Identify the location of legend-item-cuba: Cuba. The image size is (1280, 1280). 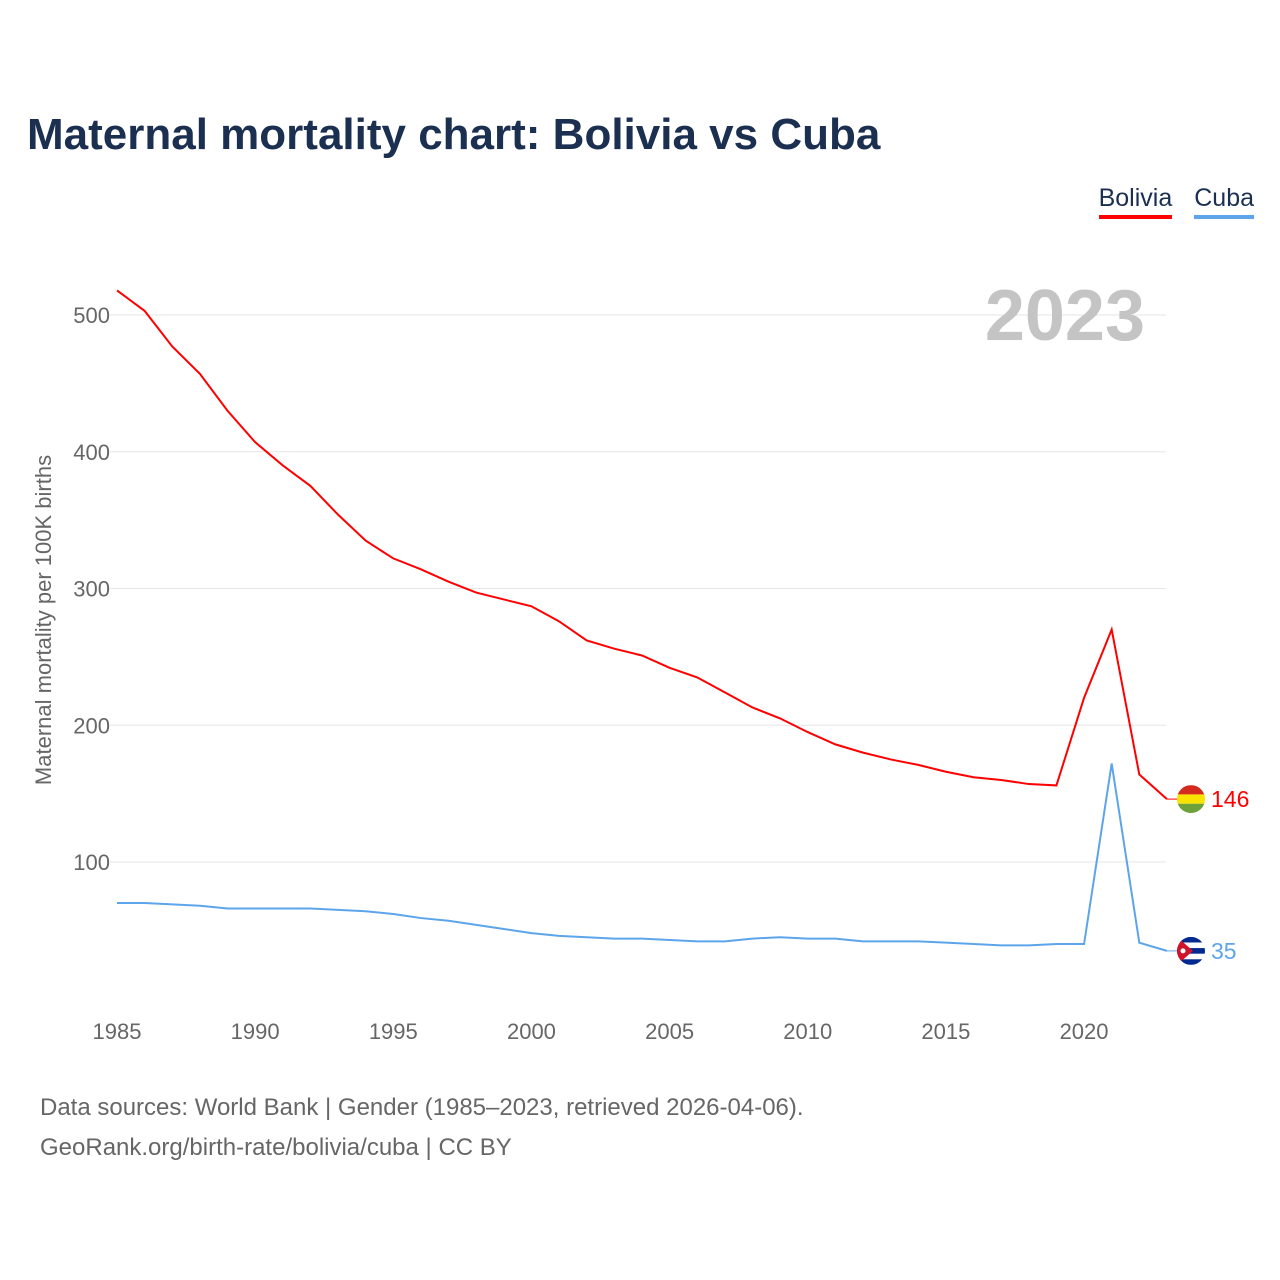
(1224, 201).